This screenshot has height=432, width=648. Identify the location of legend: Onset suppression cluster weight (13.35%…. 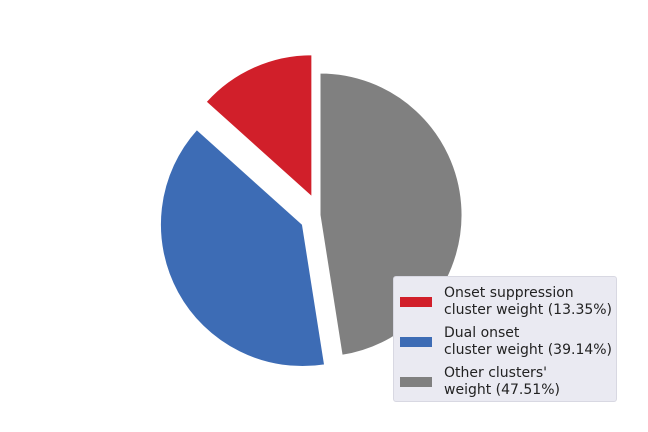
(505, 339).